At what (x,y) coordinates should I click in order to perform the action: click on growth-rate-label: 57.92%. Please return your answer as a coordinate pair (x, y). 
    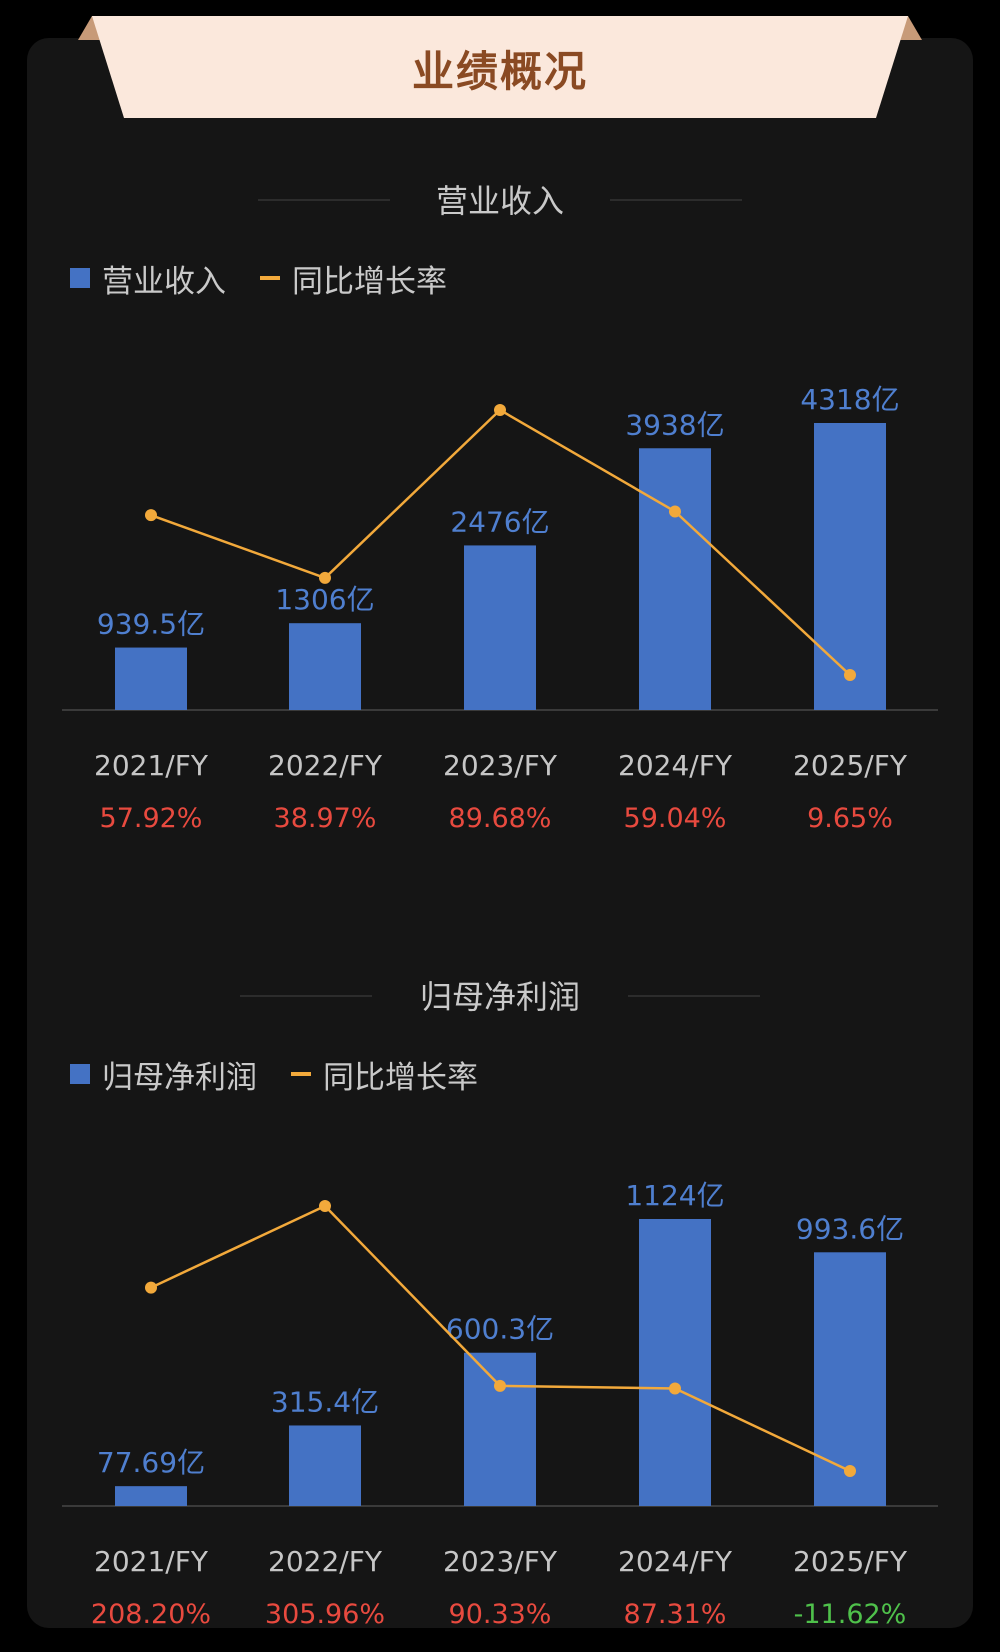
    Looking at the image, I should click on (151, 818).